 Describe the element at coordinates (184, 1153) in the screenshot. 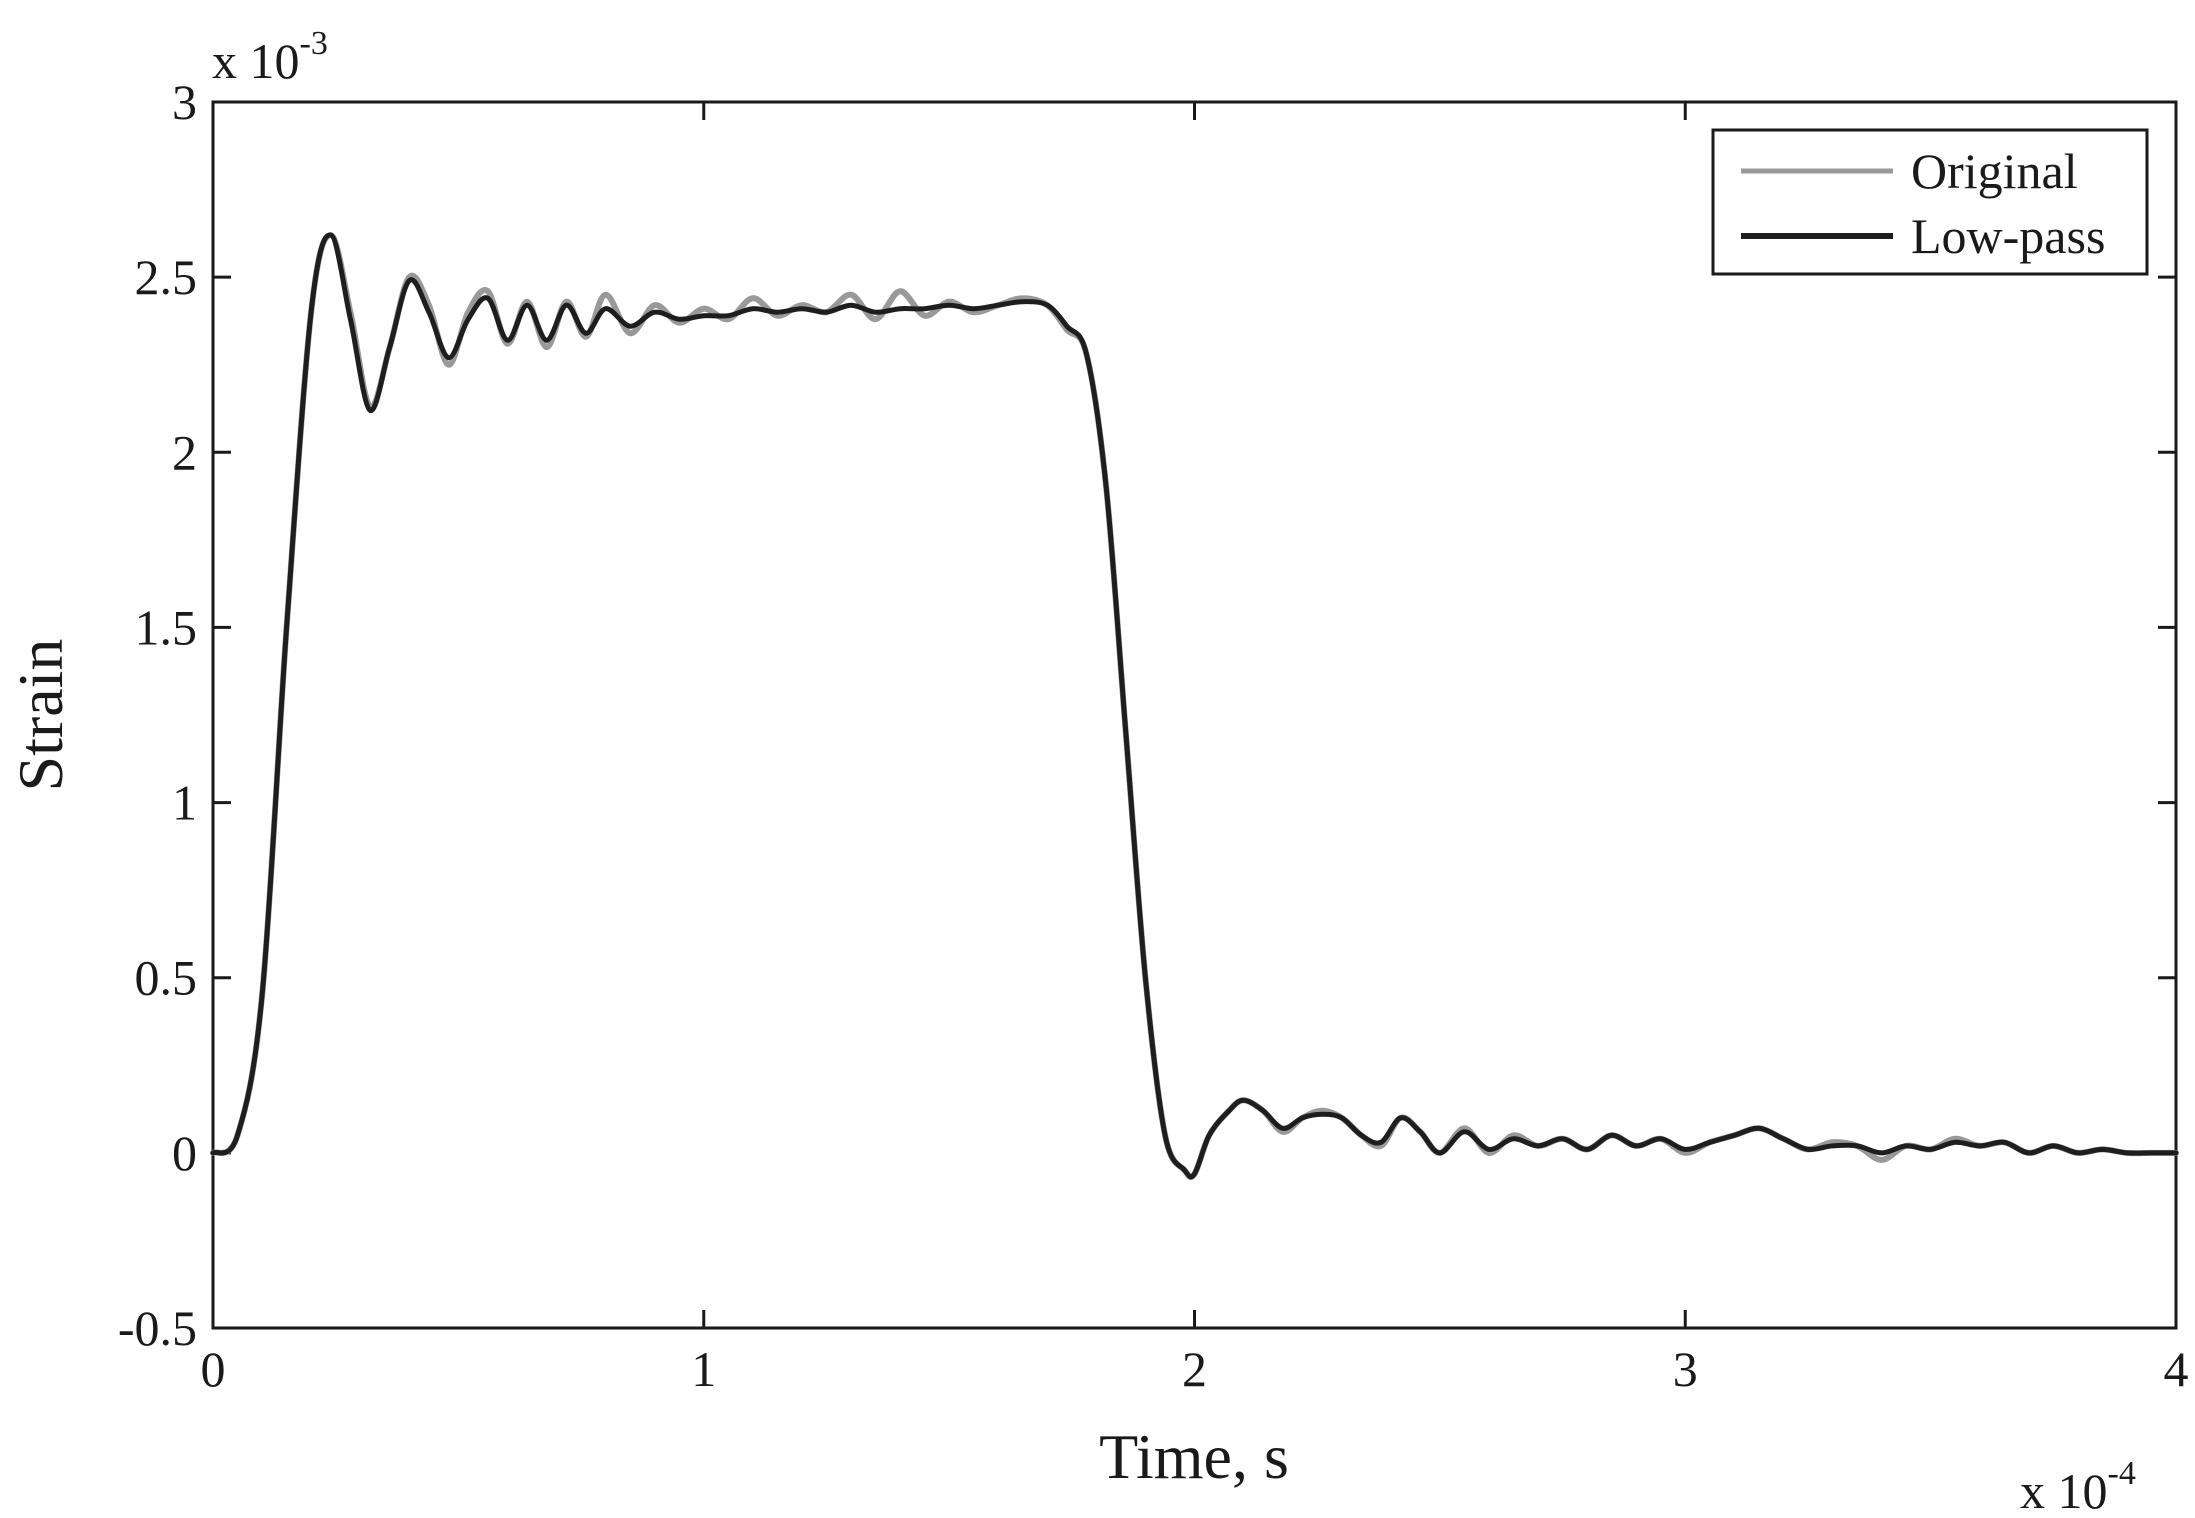

I see `y-tick-label: 0` at that location.